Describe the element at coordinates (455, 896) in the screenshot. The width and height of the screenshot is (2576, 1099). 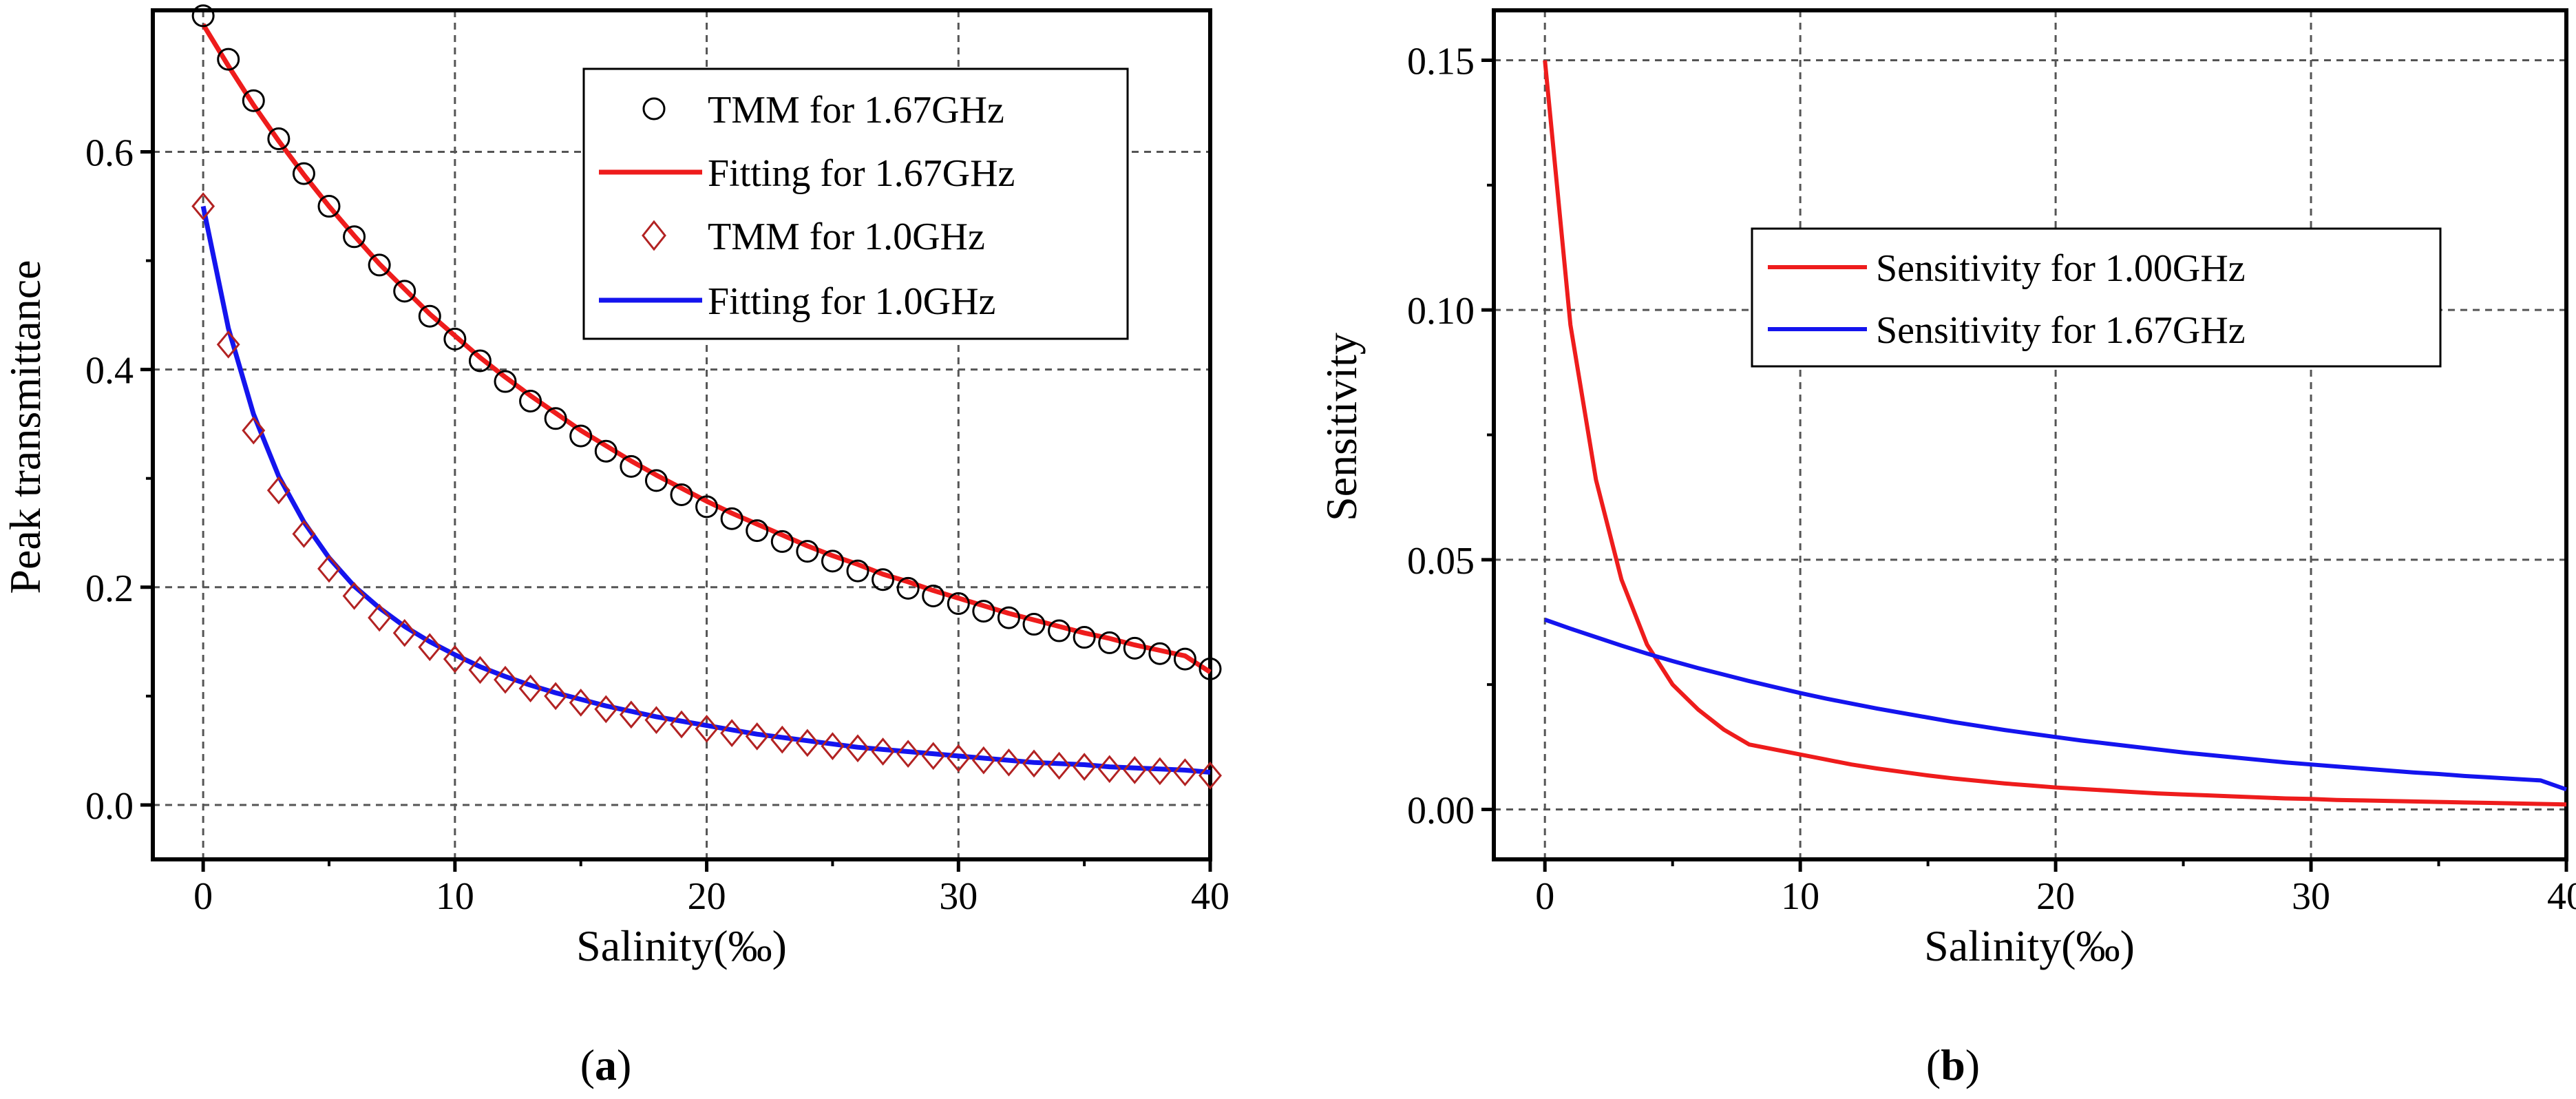
I see `panel-a-x-tick-label: 10` at that location.